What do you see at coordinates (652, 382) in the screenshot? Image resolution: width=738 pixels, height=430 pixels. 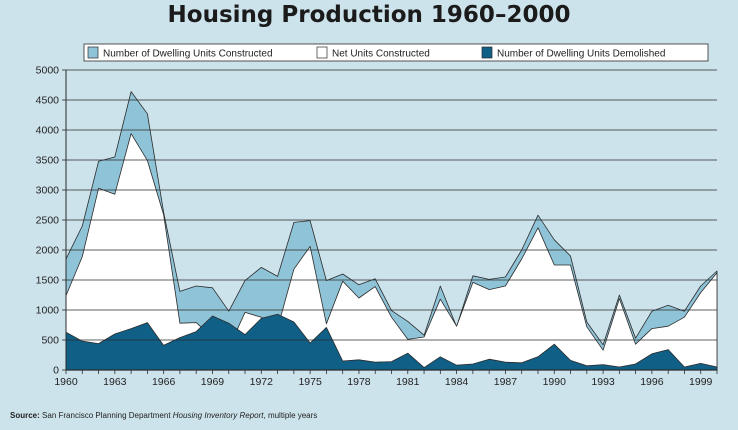 I see `x-tick-label: 1996` at bounding box center [652, 382].